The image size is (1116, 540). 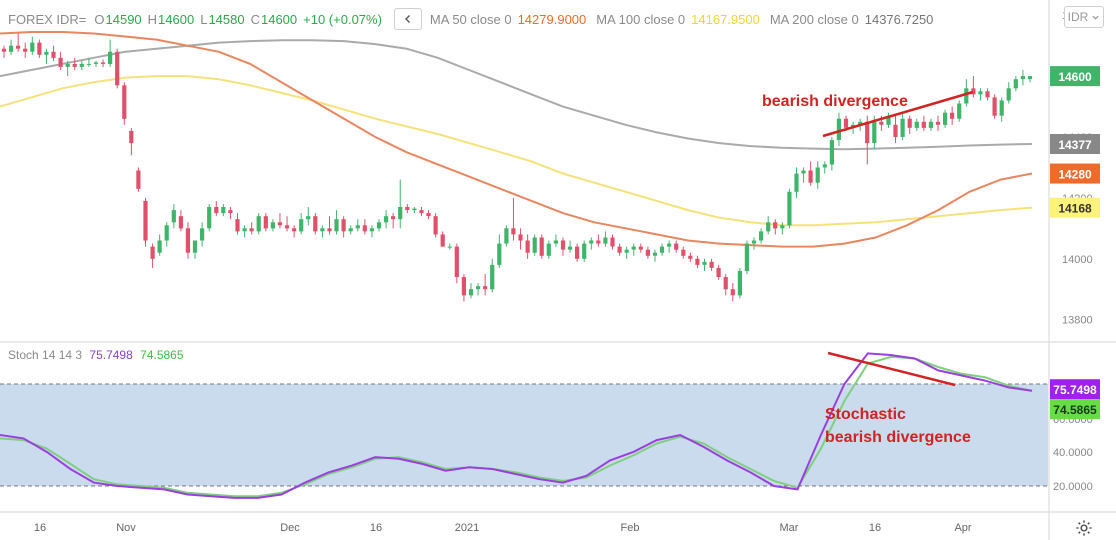 What do you see at coordinates (1073, 453) in the screenshot?
I see `stoch-tick-label: 40.0000` at bounding box center [1073, 453].